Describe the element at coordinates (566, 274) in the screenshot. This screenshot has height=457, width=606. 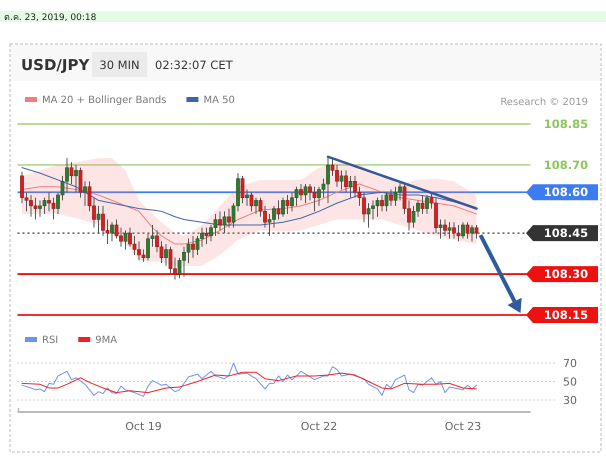
I see `y-tick-label: 108.30` at that location.